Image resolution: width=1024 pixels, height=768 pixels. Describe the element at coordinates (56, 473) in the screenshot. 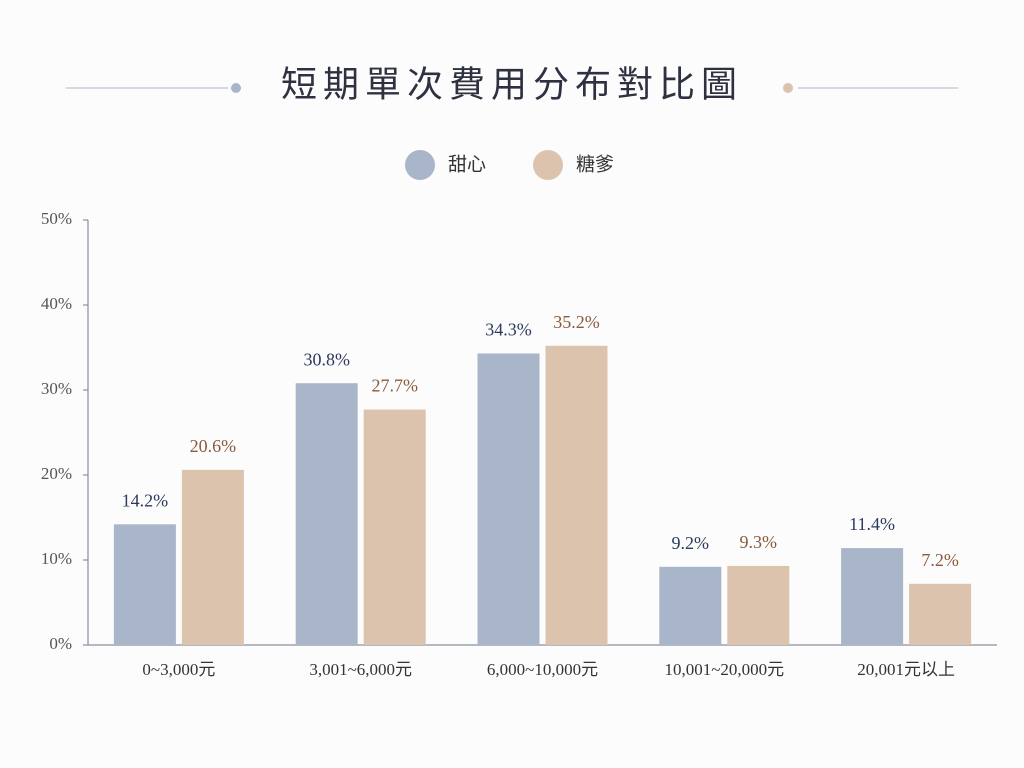

I see `y-tick-label: 20%` at that location.